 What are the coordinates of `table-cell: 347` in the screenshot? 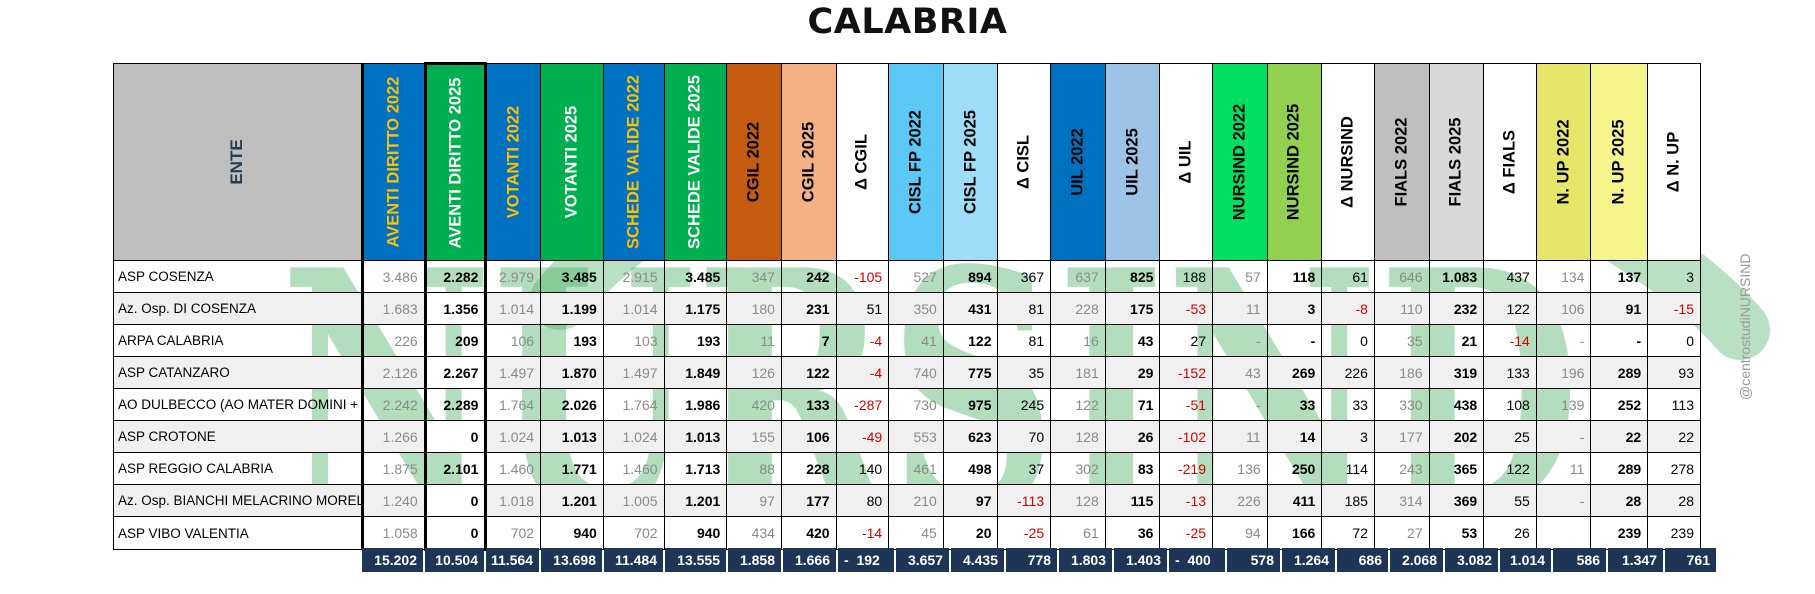 It's located at (754, 276).